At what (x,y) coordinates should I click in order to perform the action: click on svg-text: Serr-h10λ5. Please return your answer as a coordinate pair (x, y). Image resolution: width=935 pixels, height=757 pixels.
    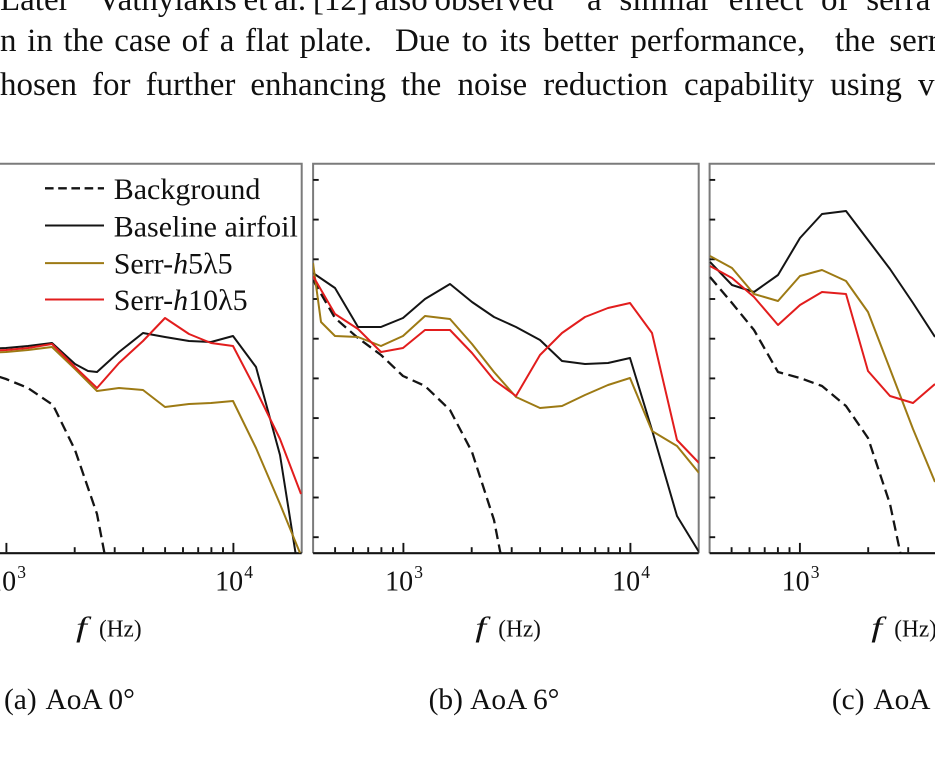
    Looking at the image, I should click on (181, 300).